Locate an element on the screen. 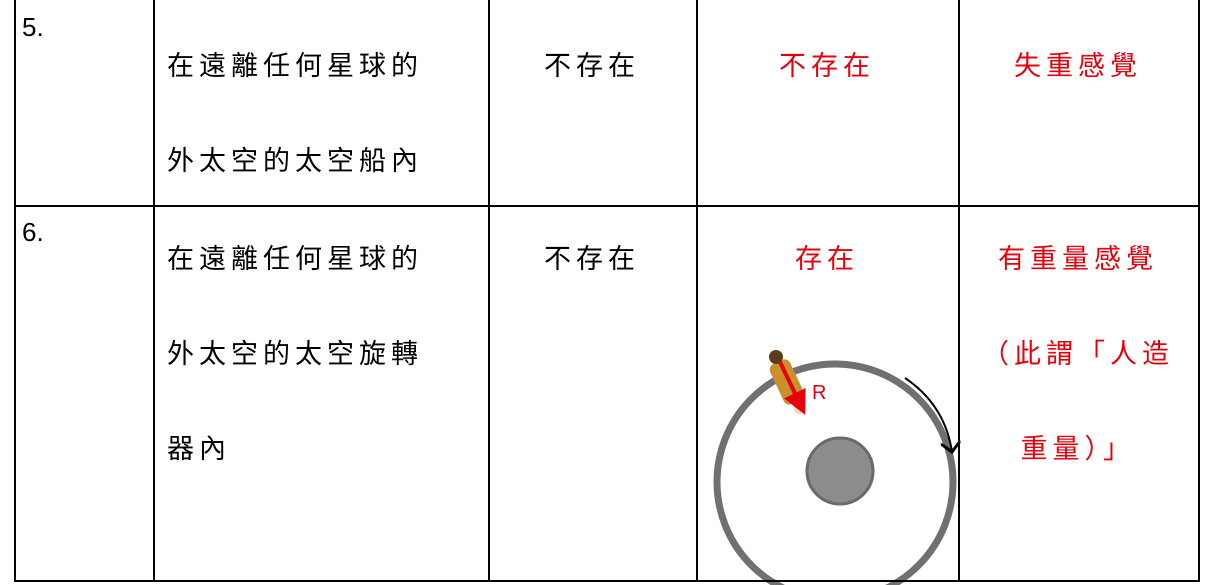 The image size is (1212, 585). feeling-text: 有重量感覺 is located at coordinates (1078, 259).